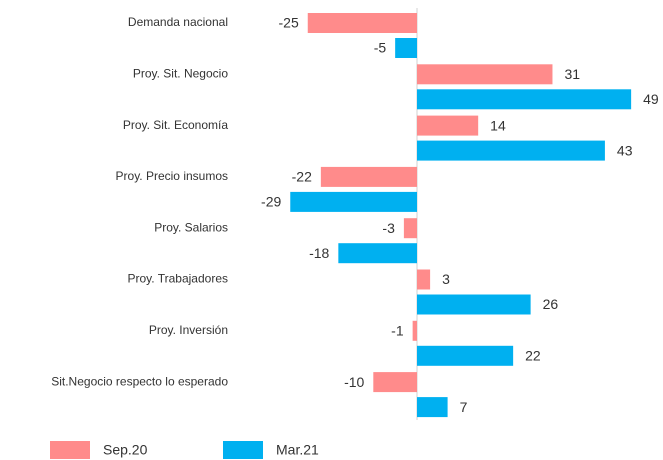  What do you see at coordinates (125, 450) in the screenshot?
I see `legend-label: Sep.20` at bounding box center [125, 450].